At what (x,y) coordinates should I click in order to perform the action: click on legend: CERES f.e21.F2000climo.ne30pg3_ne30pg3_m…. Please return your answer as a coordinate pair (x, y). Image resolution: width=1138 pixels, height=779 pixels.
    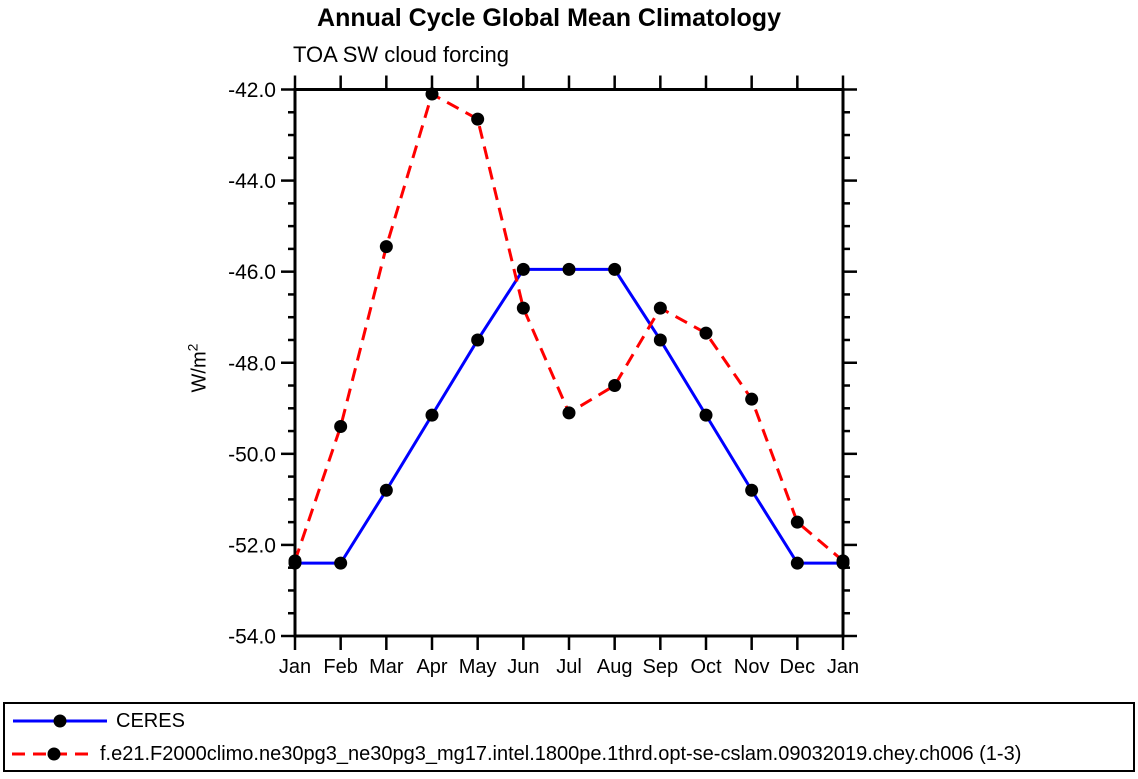
    Looking at the image, I should click on (569, 737).